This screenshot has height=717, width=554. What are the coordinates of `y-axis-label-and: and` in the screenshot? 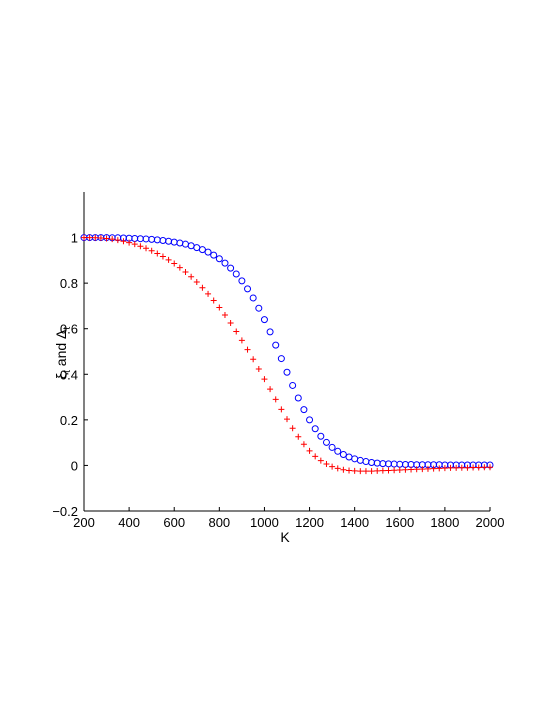 It's located at (61, 354).